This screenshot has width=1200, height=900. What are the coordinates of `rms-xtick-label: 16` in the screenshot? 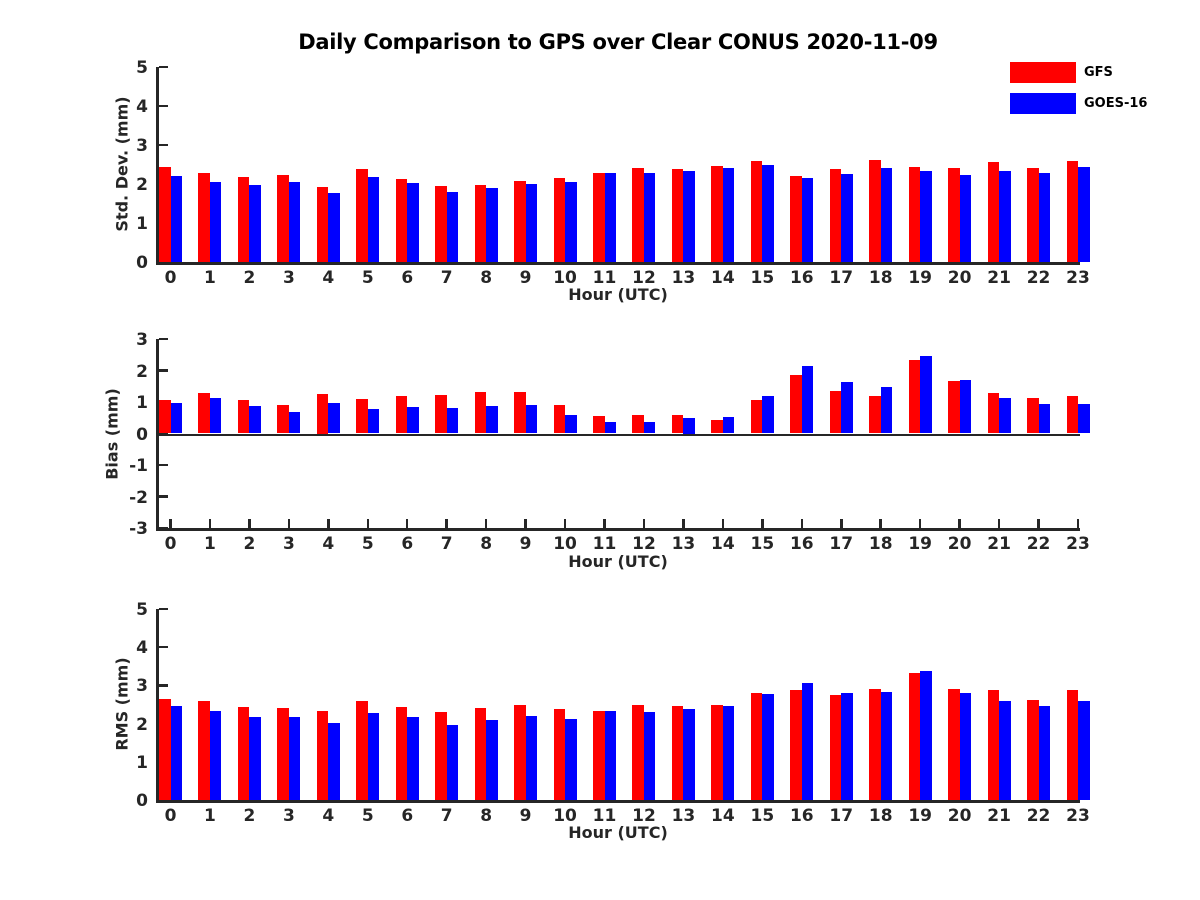 It's located at (801, 816).